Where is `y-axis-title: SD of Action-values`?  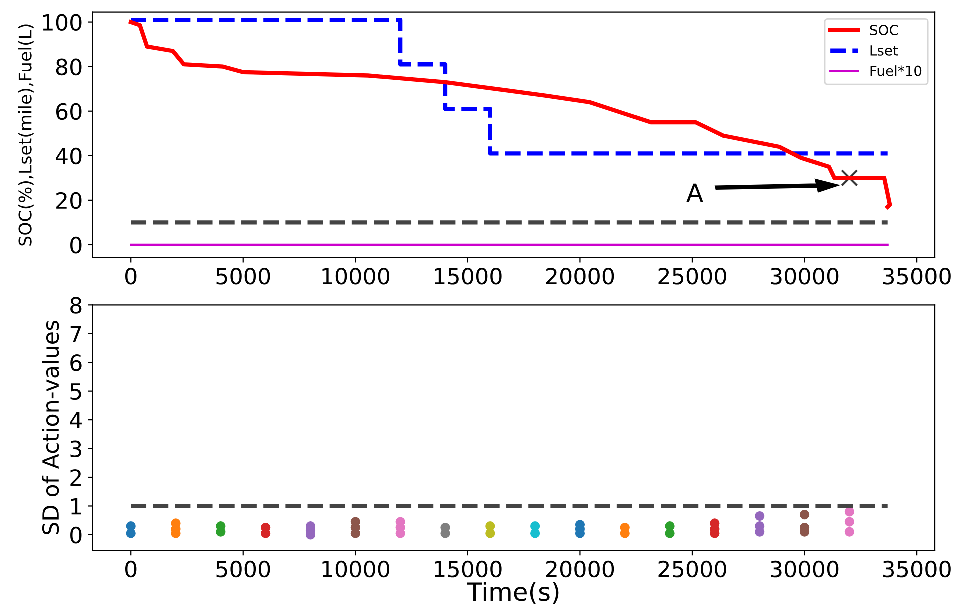 y-axis-title: SD of Action-values is located at coordinates (51, 428).